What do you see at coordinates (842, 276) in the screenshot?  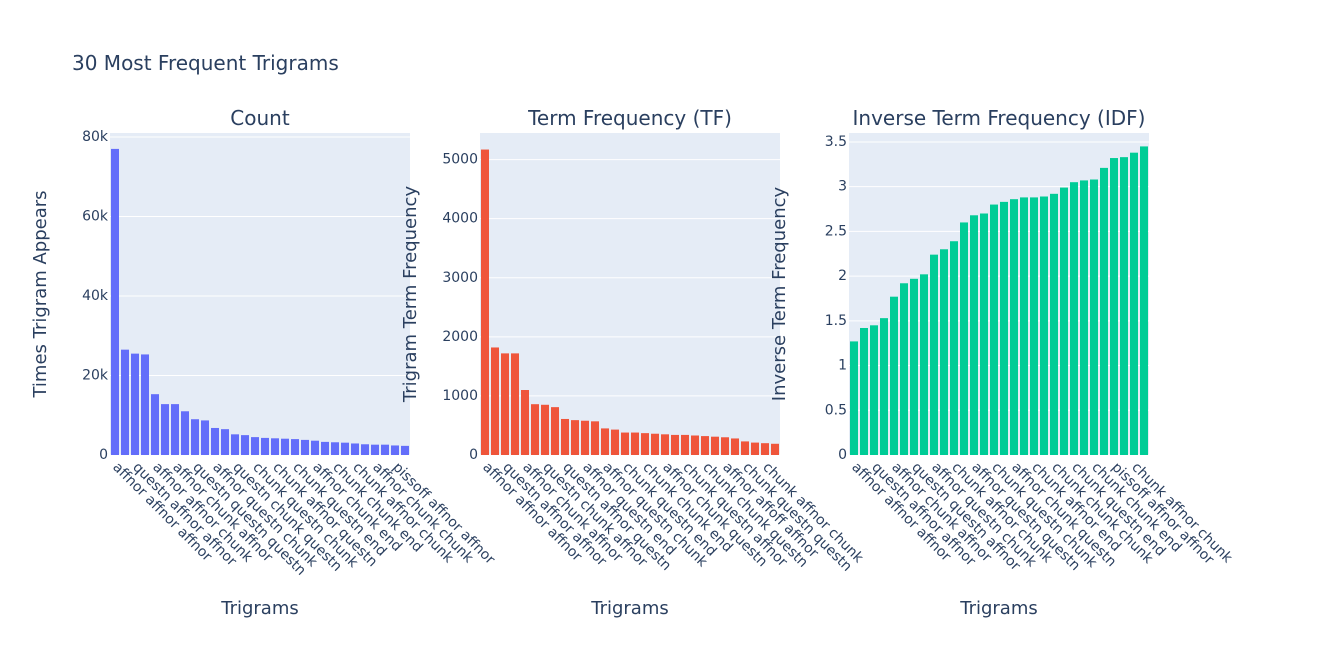 I see `y-tick-label: 2` at bounding box center [842, 276].